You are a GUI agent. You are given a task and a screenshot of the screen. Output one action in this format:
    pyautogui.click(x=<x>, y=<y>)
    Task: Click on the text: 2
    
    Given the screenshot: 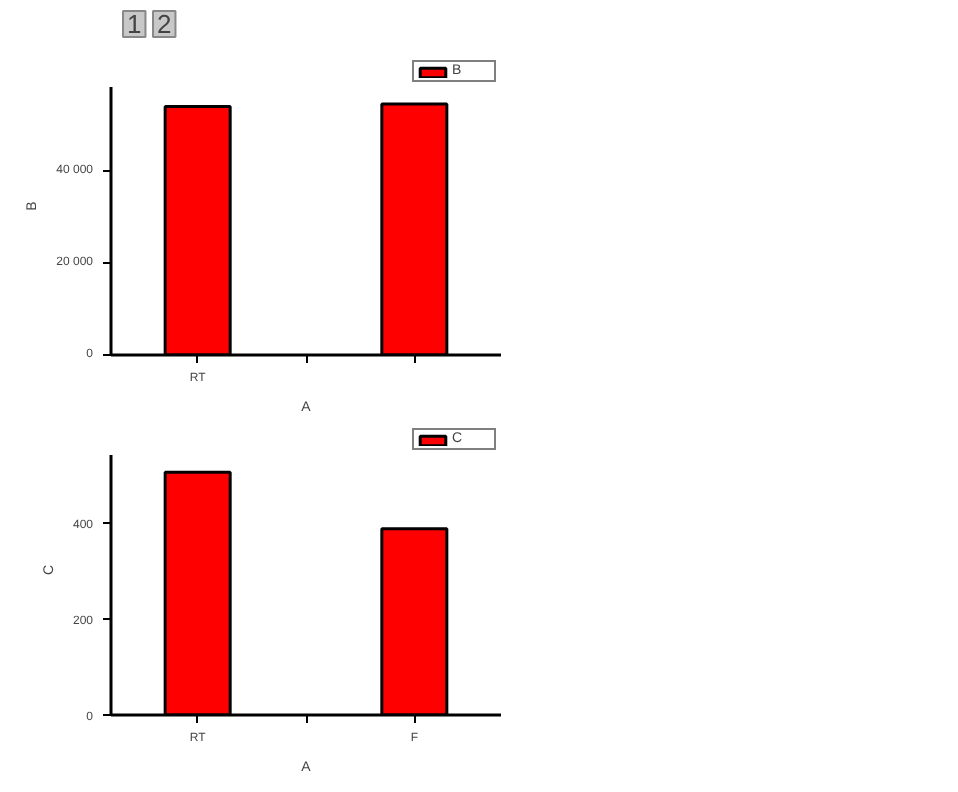 What is the action you would take?
    pyautogui.click(x=164, y=24)
    